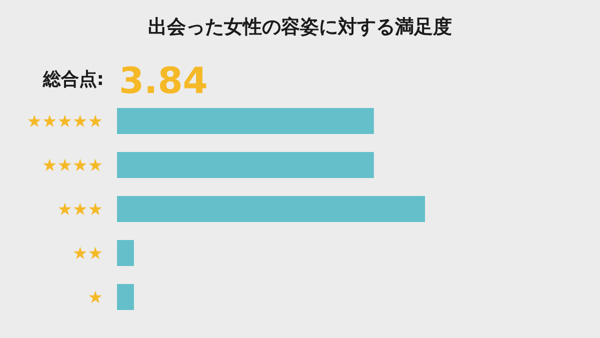 Image resolution: width=600 pixels, height=338 pixels. What do you see at coordinates (163, 81) in the screenshot?
I see `annotation: 3.84` at bounding box center [163, 81].